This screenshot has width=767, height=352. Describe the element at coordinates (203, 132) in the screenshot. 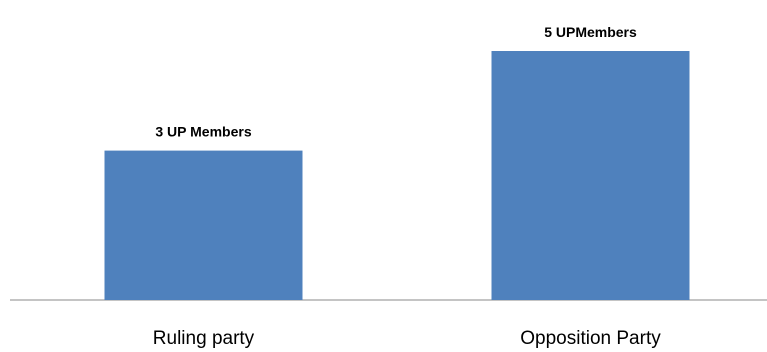

I see `data-label-0: 3 UP Members` at that location.